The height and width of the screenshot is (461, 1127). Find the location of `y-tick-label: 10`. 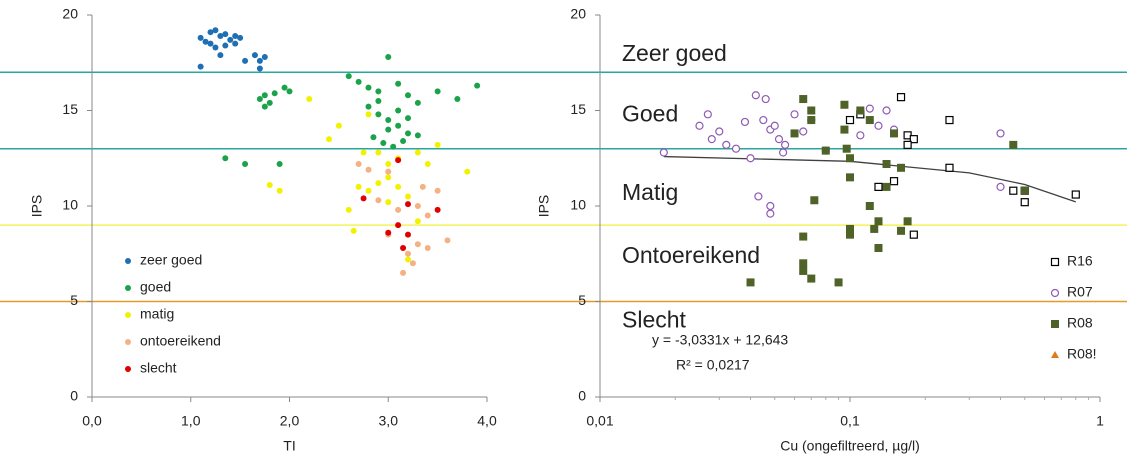

y-tick-label: 10 is located at coordinates (70, 205).